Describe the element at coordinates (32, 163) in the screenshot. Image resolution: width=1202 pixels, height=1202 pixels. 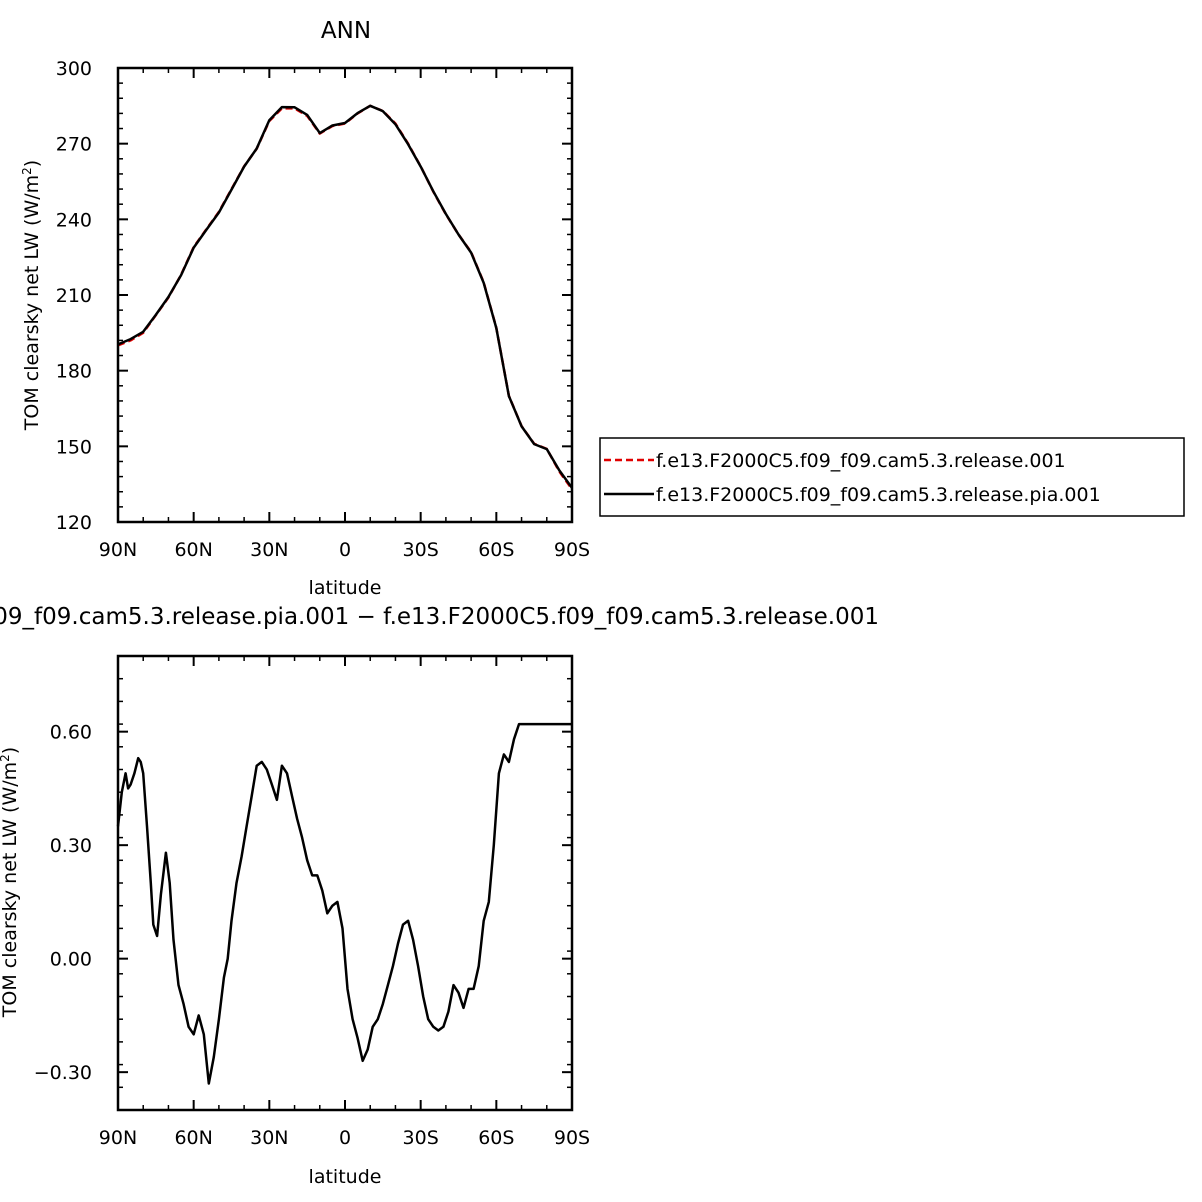
I see `top-y-axis-title-end: )` at that location.